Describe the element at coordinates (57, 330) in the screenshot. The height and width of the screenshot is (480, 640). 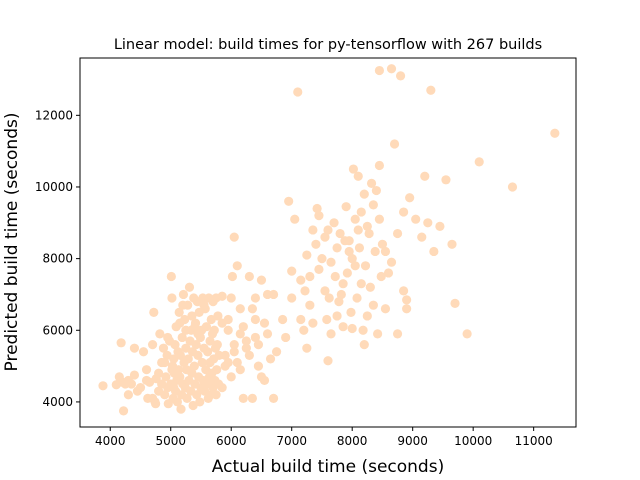
I see `y-tick-label: 6000` at that location.